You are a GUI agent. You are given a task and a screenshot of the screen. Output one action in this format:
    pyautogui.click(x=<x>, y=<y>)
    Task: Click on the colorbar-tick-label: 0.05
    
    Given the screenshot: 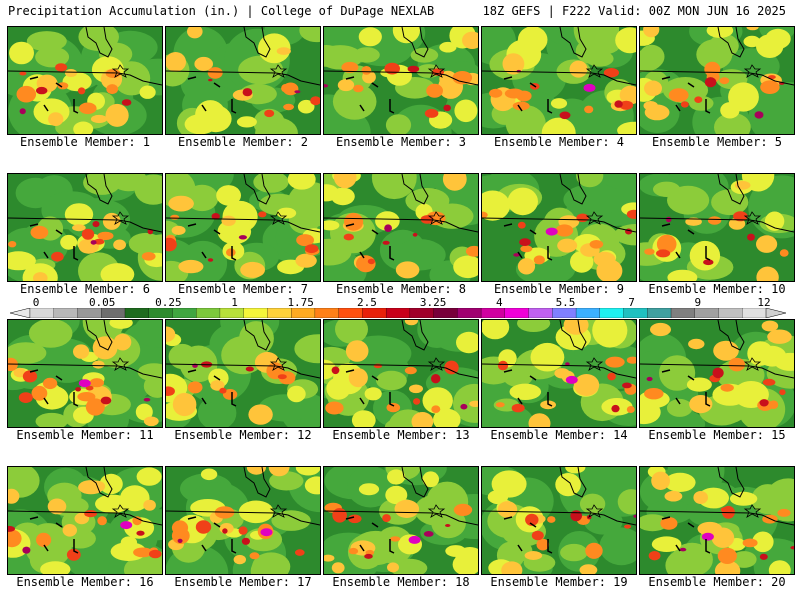 What is the action you would take?
    pyautogui.click(x=102, y=302)
    